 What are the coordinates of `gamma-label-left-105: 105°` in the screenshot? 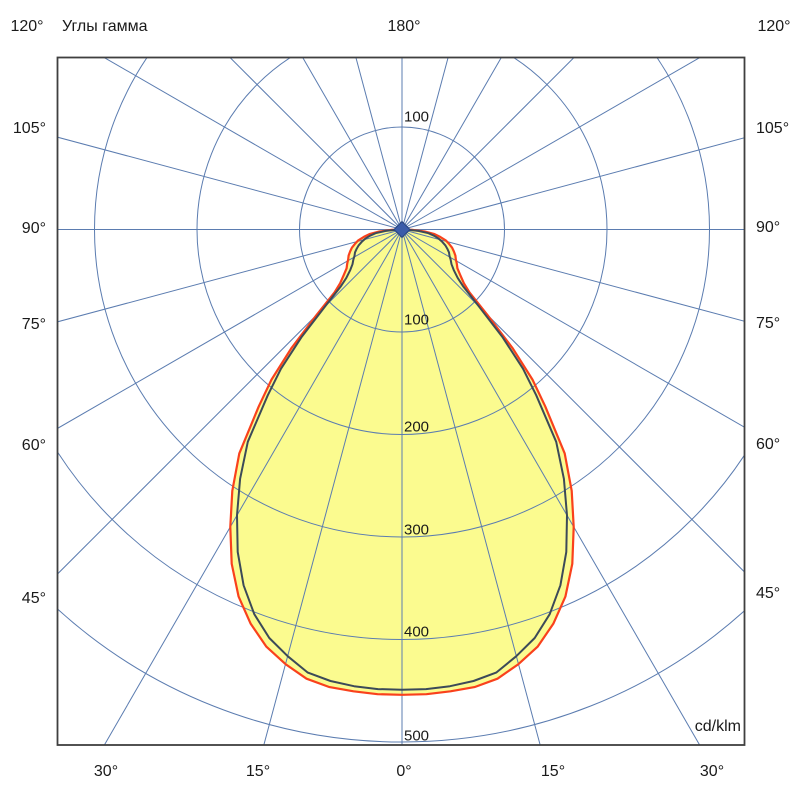 It's located at (29, 128).